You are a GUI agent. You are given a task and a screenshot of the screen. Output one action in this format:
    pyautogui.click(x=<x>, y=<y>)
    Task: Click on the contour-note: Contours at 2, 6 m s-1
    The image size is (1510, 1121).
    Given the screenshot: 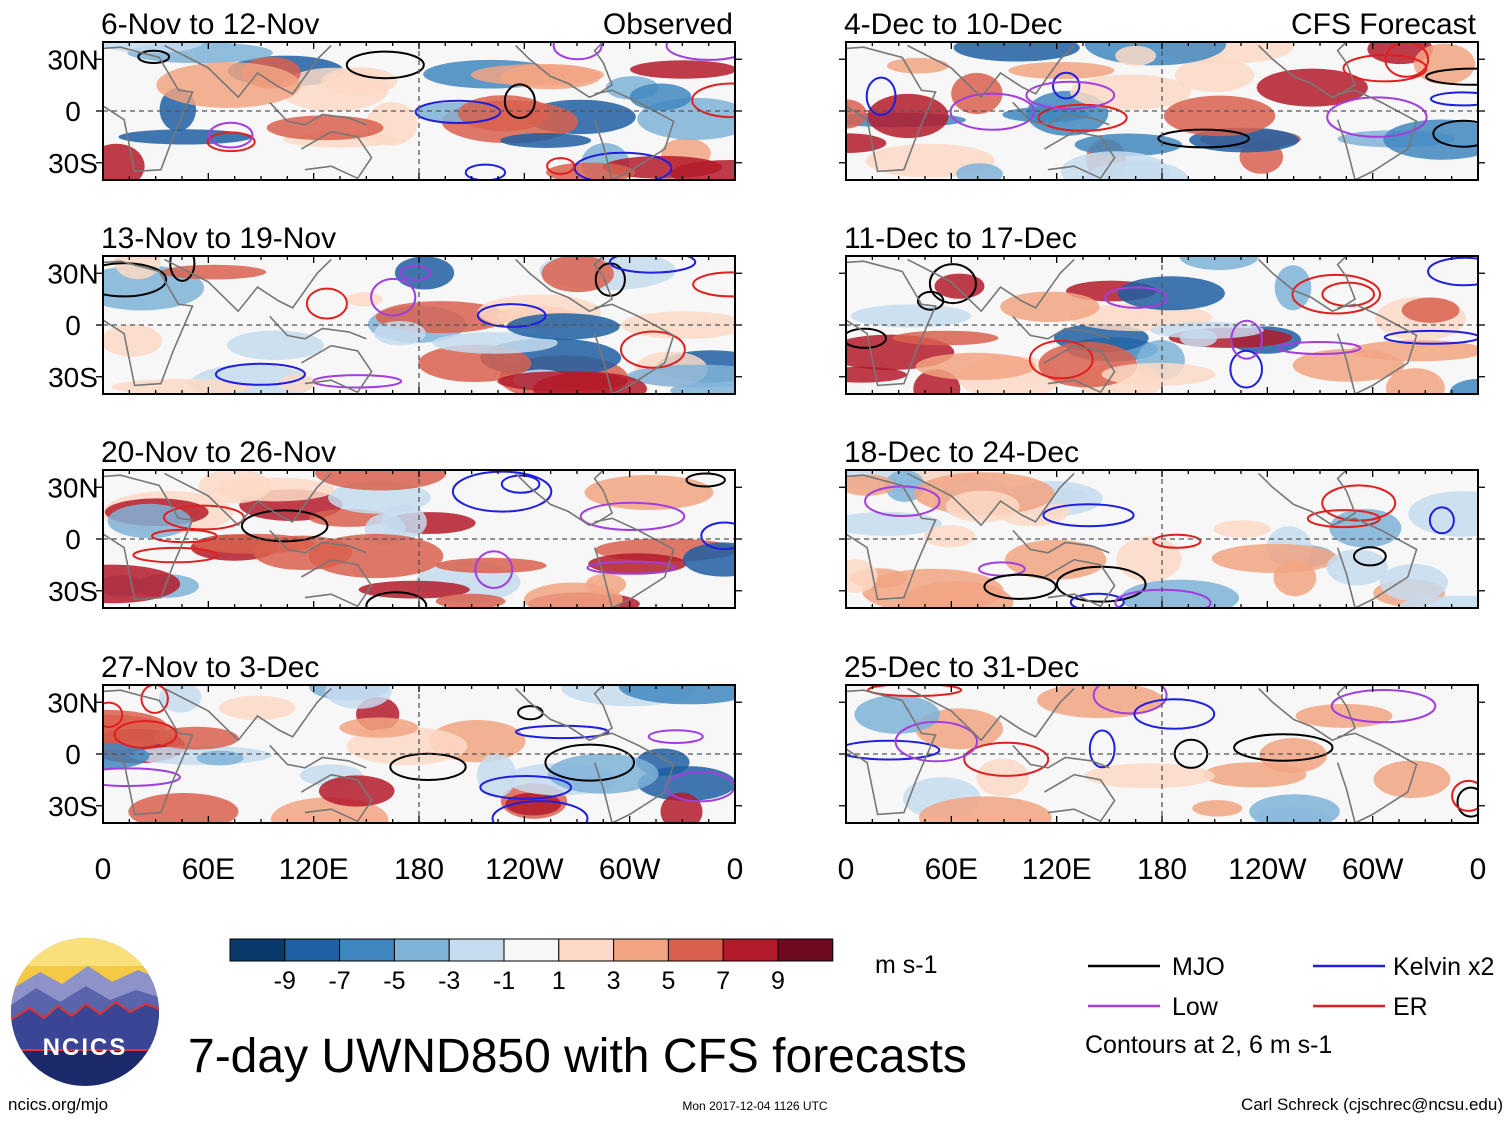 What is the action you would take?
    pyautogui.click(x=1208, y=1045)
    